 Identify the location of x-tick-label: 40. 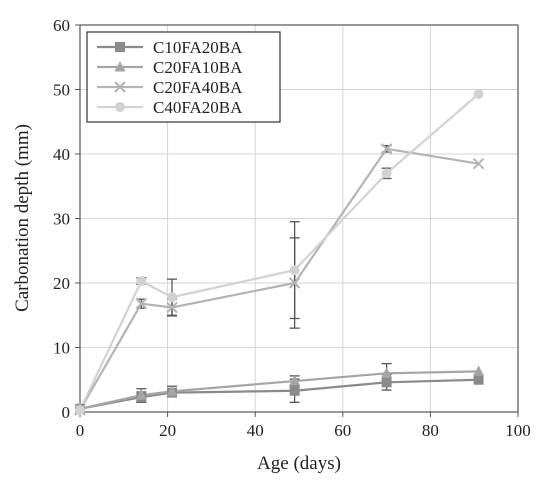
(255, 430).